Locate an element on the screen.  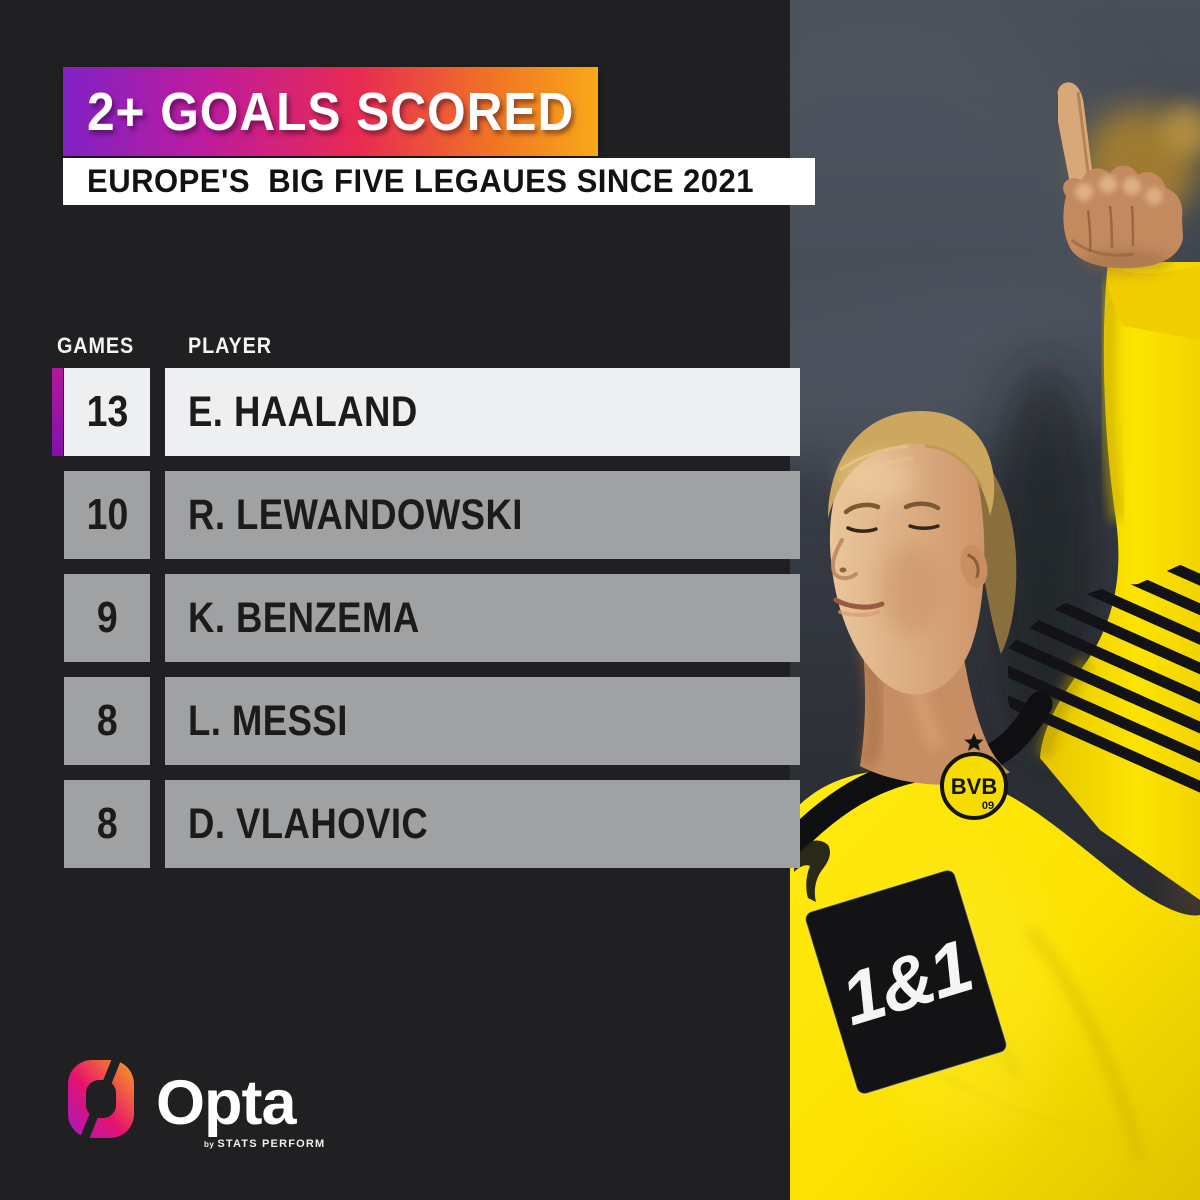
table-row: 8 D. VLAHOVIC is located at coordinates (426, 824).